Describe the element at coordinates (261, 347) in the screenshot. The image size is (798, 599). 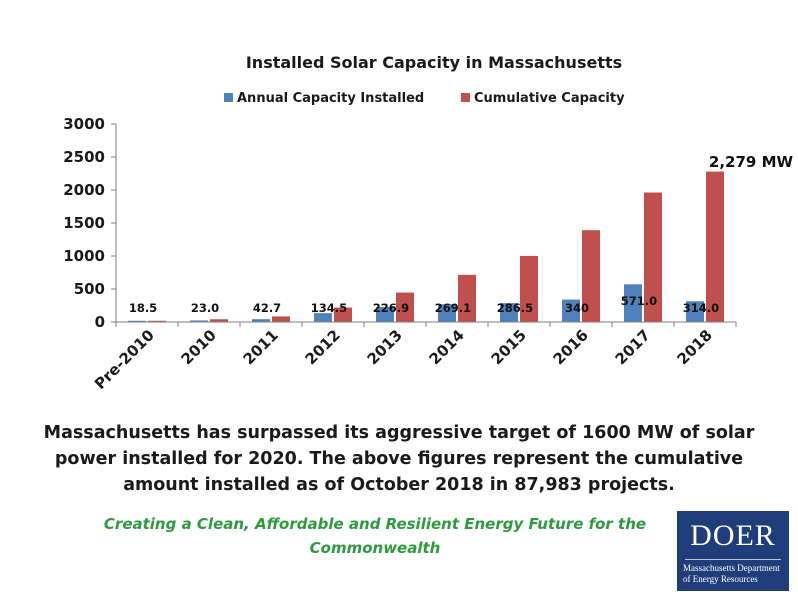
I see `x-tick-label: 2011` at that location.